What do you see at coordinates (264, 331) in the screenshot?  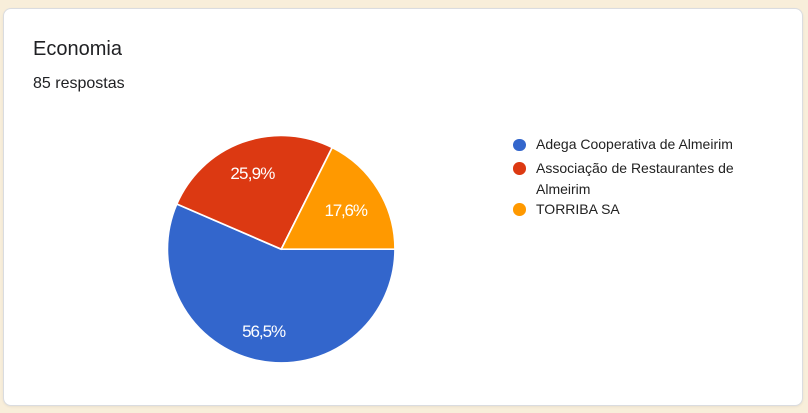 I see `svg-text: 56,5%` at bounding box center [264, 331].